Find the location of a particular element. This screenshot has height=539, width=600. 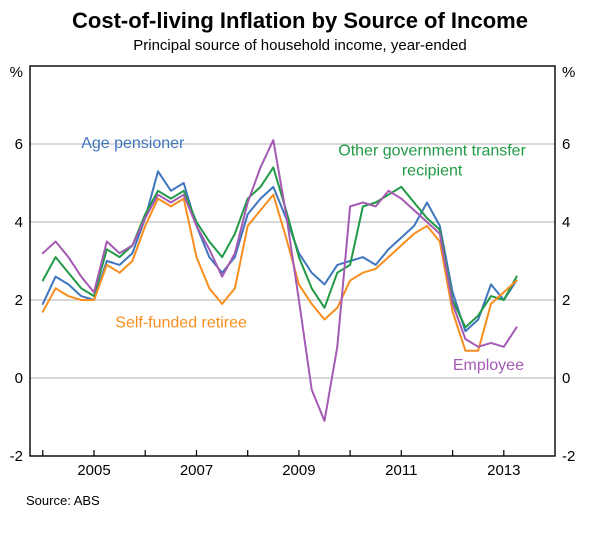

svg-text: 2007 is located at coordinates (196, 470).